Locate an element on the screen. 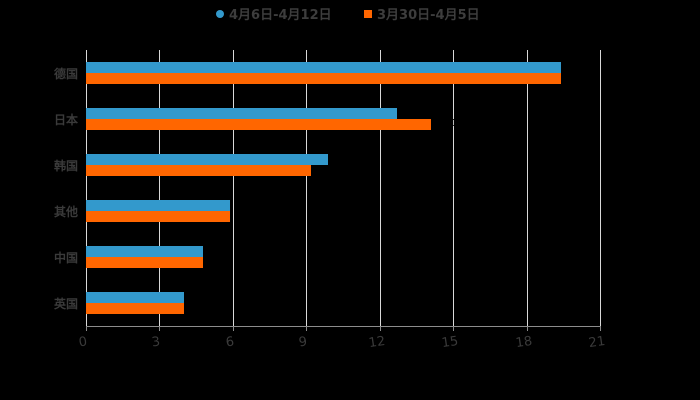 The height and width of the screenshot is (400, 700). x-axis-tick-label: 9 is located at coordinates (303, 342).